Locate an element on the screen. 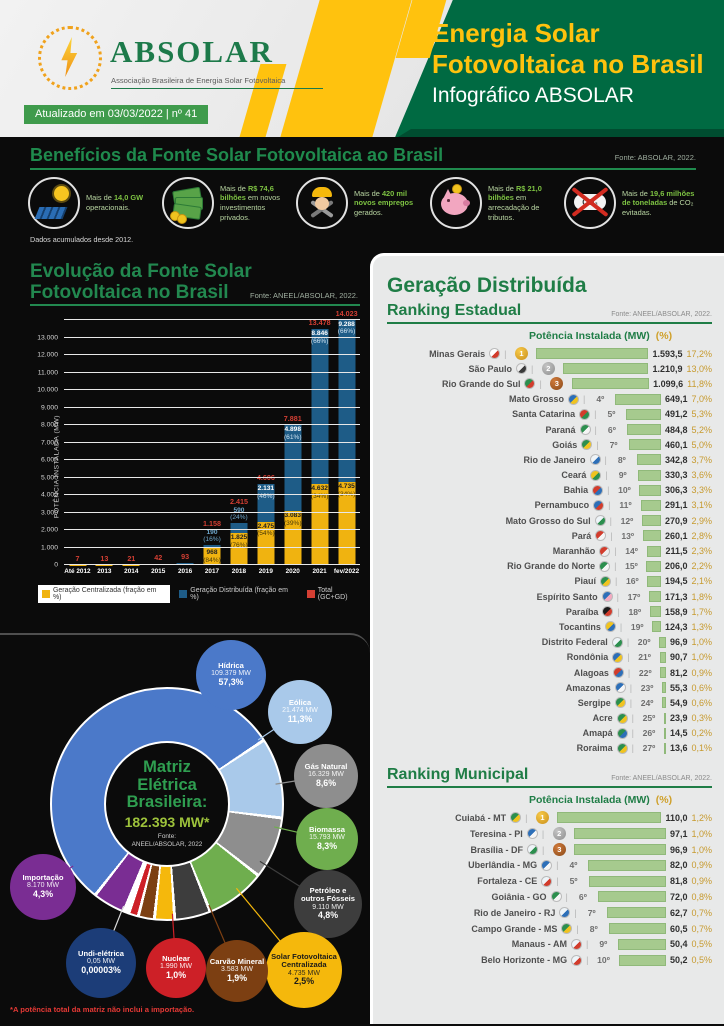 The width and height of the screenshot is (724, 1026). row-pct: 0,9% is located at coordinates (701, 865).